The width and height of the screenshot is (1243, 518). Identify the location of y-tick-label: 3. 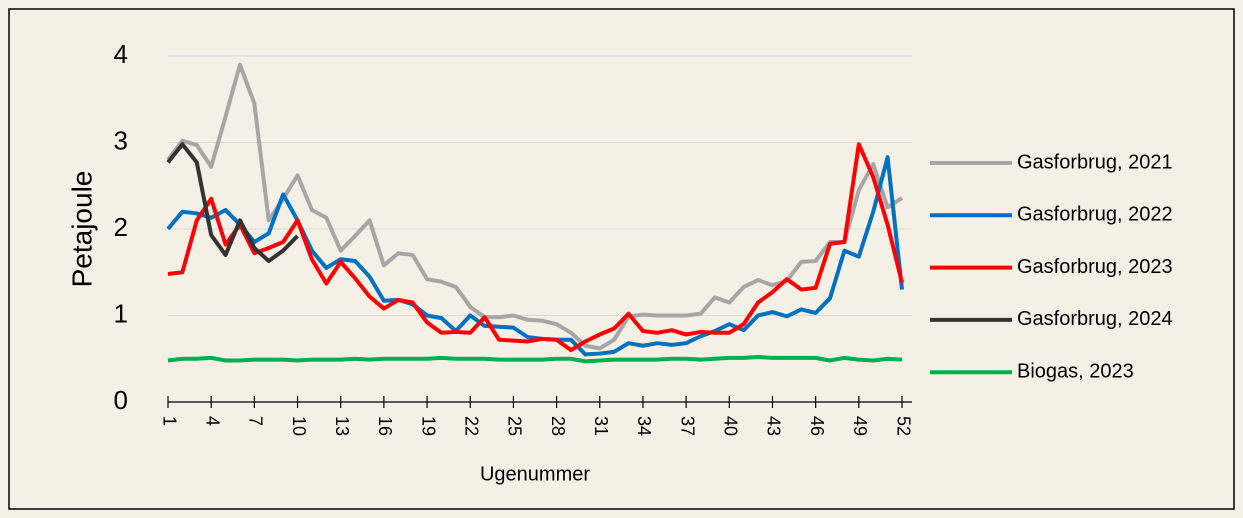
(121, 140).